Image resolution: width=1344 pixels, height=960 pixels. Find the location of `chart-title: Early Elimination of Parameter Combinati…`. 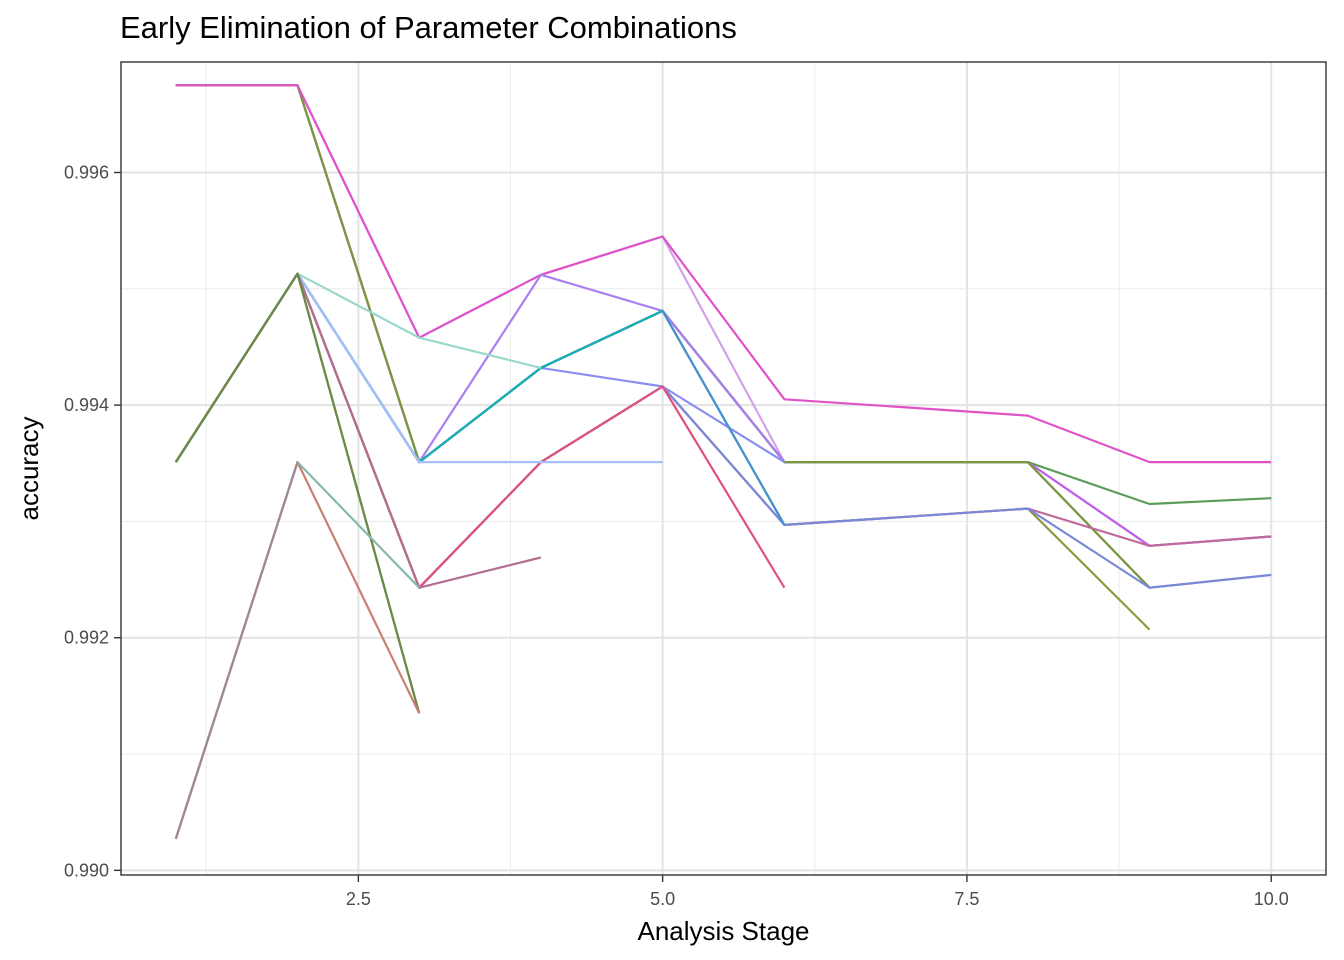

chart-title: Early Elimination of Parameter Combinati… is located at coordinates (428, 27).